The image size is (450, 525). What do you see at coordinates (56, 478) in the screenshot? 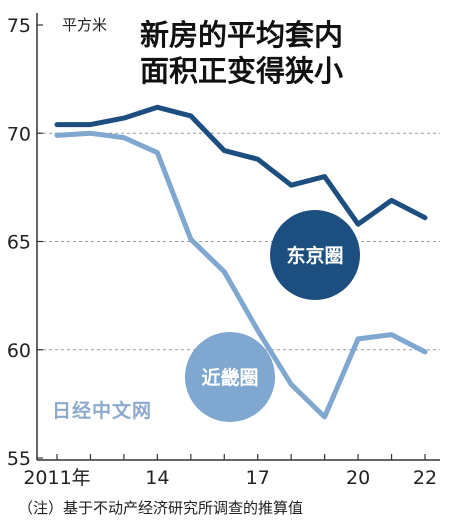
I see `x-tick-label-2011: 2011年` at bounding box center [56, 478].